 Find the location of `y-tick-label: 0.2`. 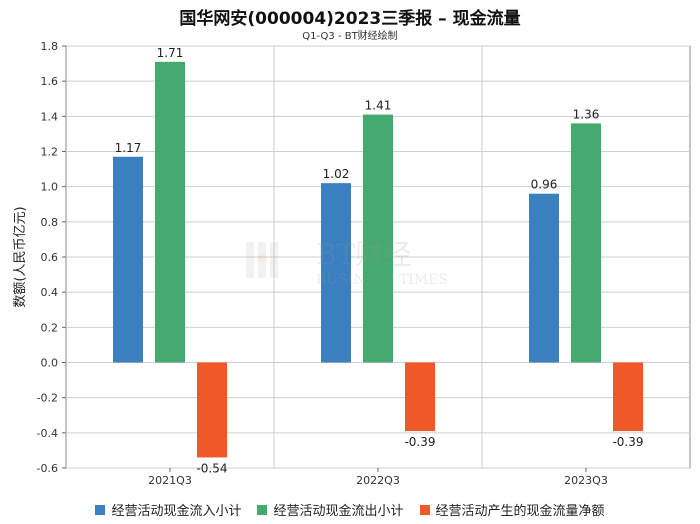

y-tick-label: 0.2 is located at coordinates (50, 327).